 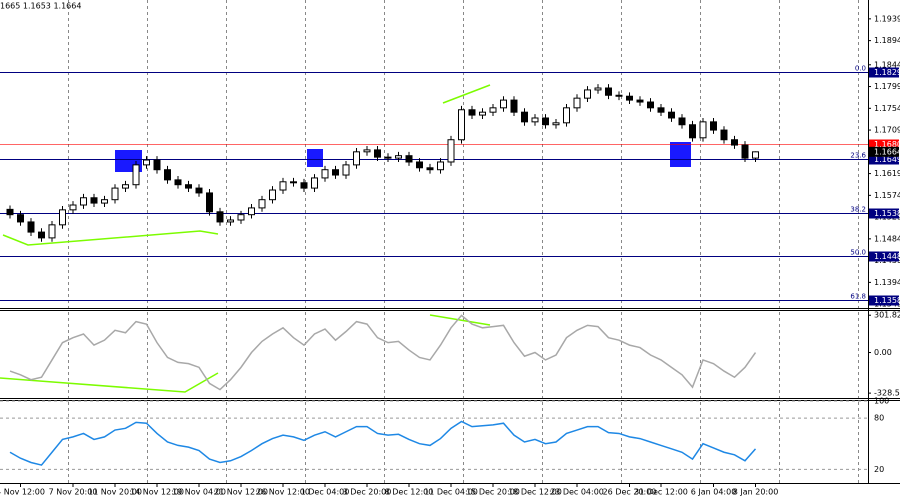 I want to click on fib-label: 0.0, so click(x=860, y=69).